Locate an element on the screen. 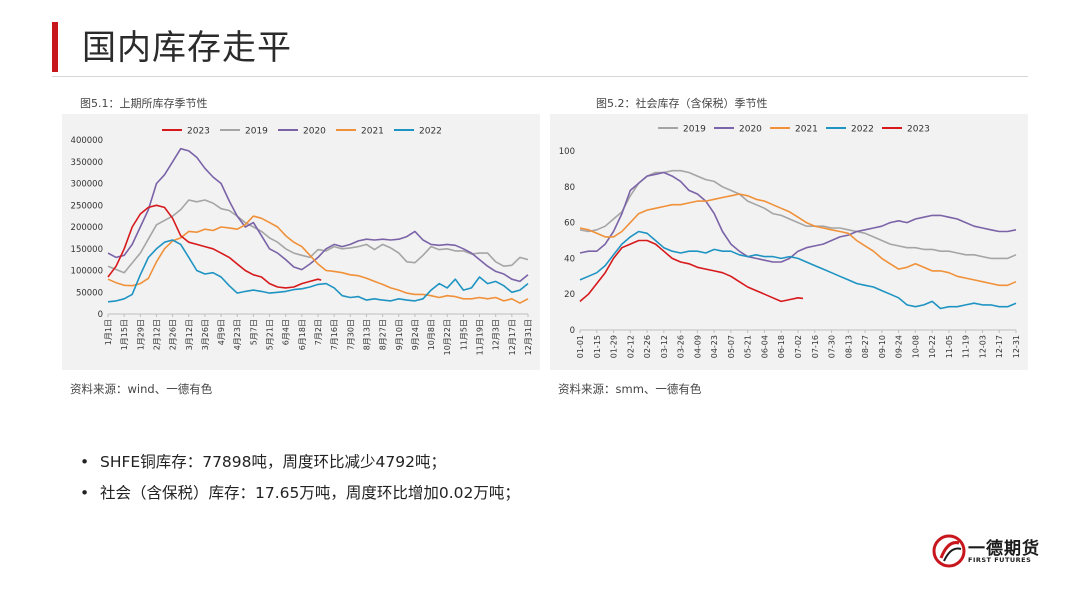 The height and width of the screenshot is (608, 1080). bullet-item: • SHFE铜库存：77898吨，周度环比减少4792吨； is located at coordinates (263, 461).